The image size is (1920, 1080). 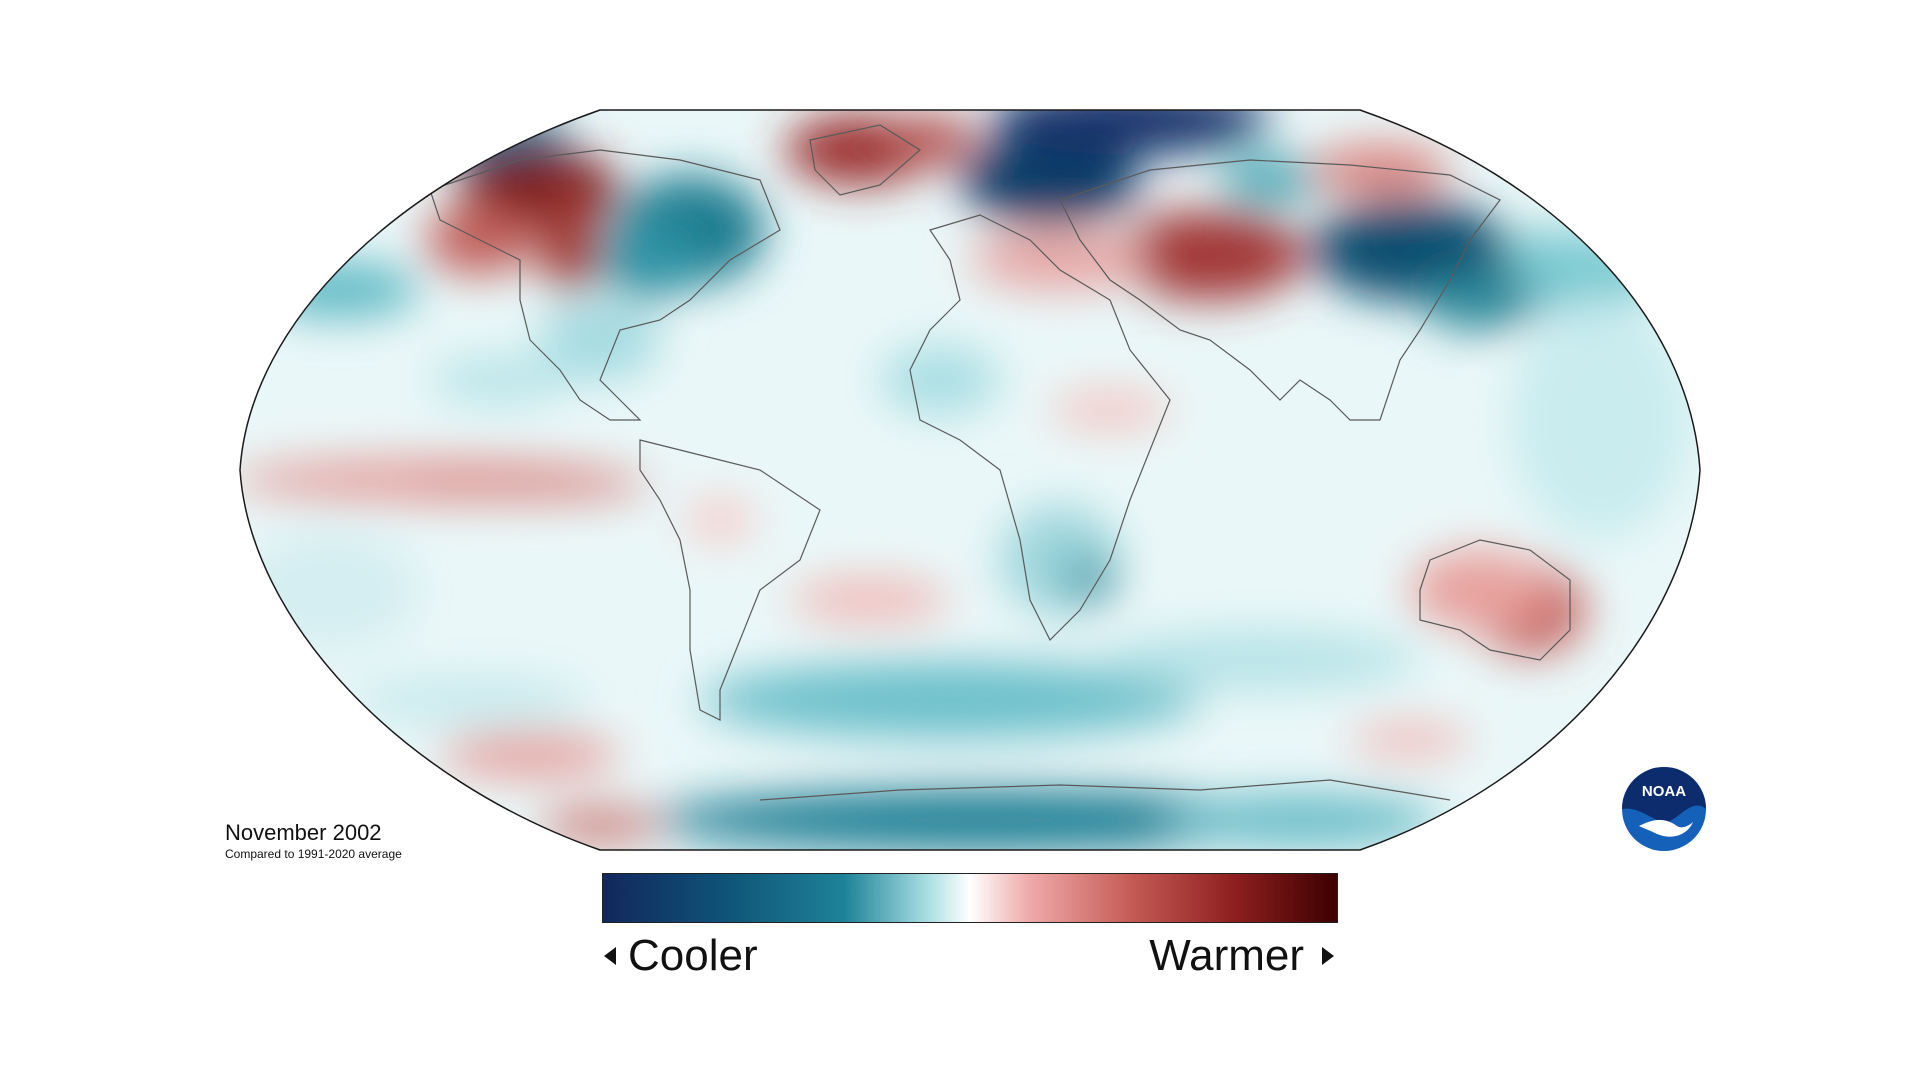 I want to click on australia-outline, so click(x=1495, y=600).